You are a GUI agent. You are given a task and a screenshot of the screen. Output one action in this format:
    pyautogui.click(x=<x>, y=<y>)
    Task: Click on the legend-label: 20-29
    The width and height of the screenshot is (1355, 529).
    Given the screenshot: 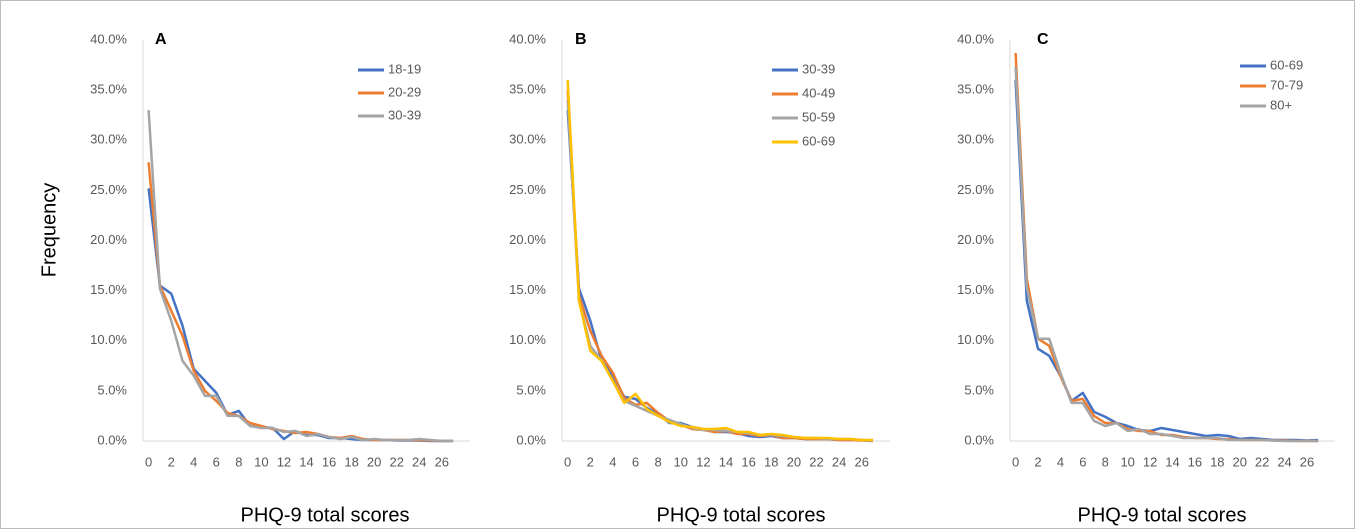 What is the action you would take?
    pyautogui.click(x=404, y=91)
    